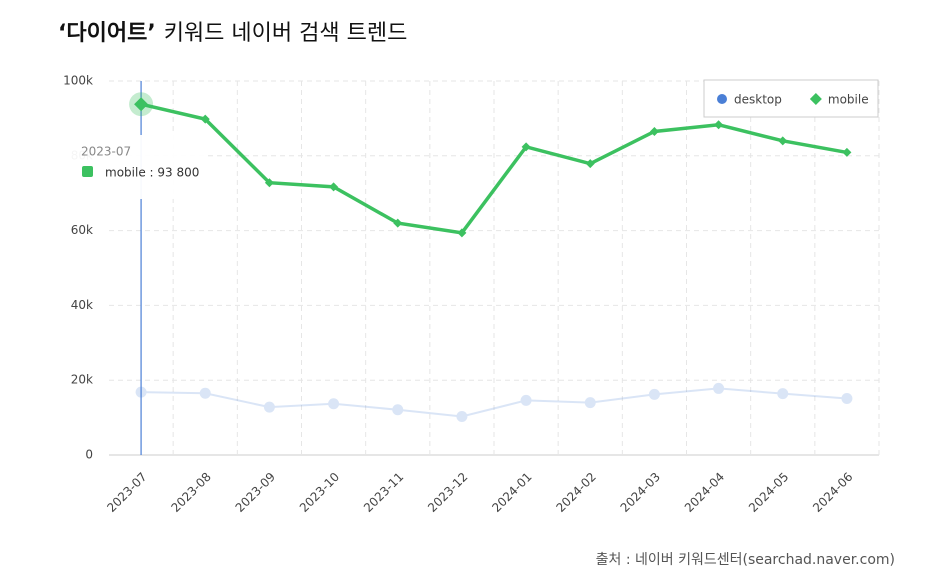 The width and height of the screenshot is (940, 580). I want to click on title-keyword: ‘다이어트’, so click(107, 33).